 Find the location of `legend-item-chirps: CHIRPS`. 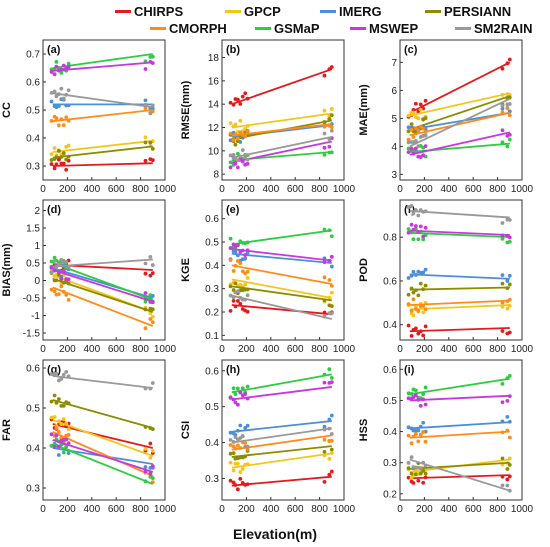

legend-item-chirps: CHIRPS is located at coordinates (149, 11).